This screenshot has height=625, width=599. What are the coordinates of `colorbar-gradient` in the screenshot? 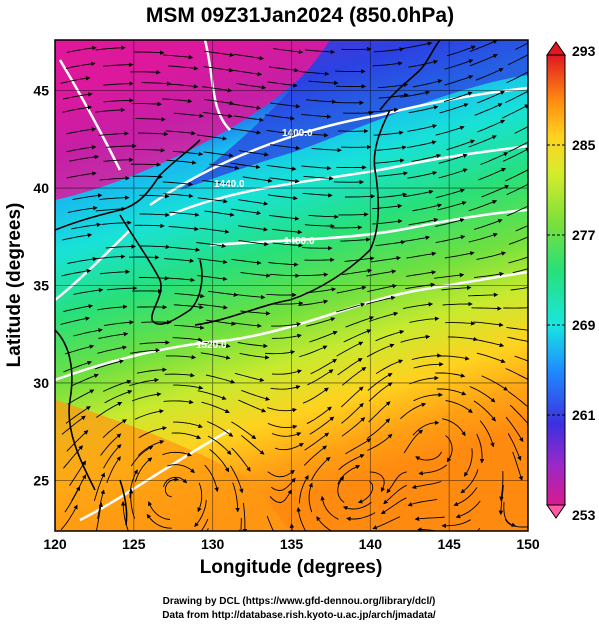 It's located at (556, 280).